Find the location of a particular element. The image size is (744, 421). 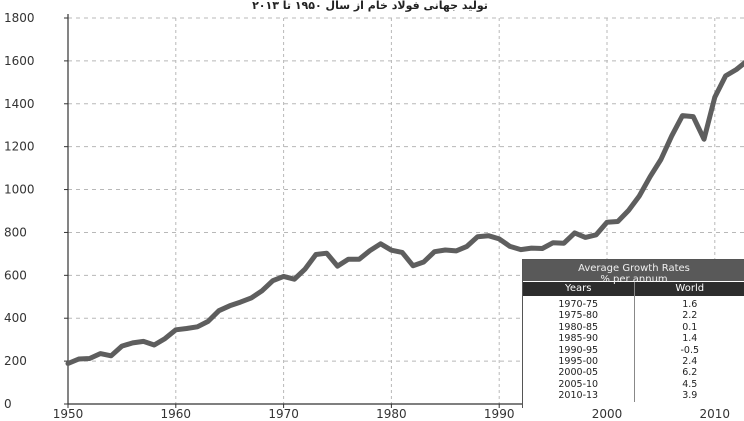

y-tick-label: 1400 is located at coordinates (19, 104).